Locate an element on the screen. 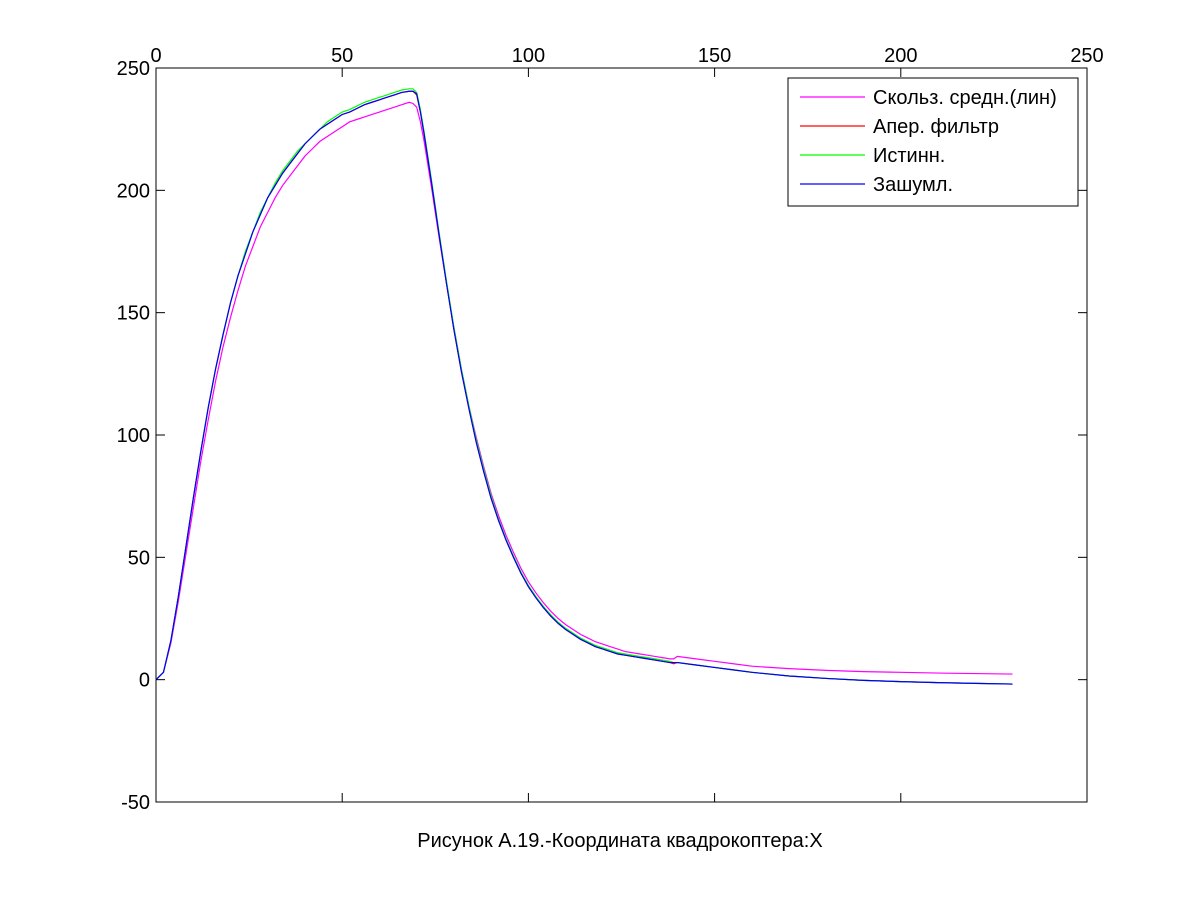 The height and width of the screenshot is (901, 1201). x-tick-label: 200 is located at coordinates (900, 56).